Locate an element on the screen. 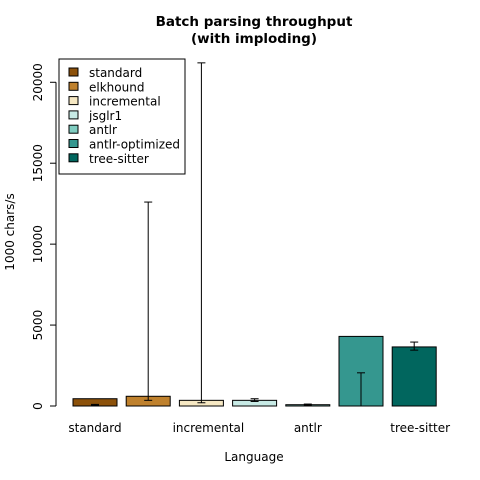 The height and width of the screenshot is (480, 480). y-axis: 0 5000 10000 15000 20000 is located at coordinates (44, 236).